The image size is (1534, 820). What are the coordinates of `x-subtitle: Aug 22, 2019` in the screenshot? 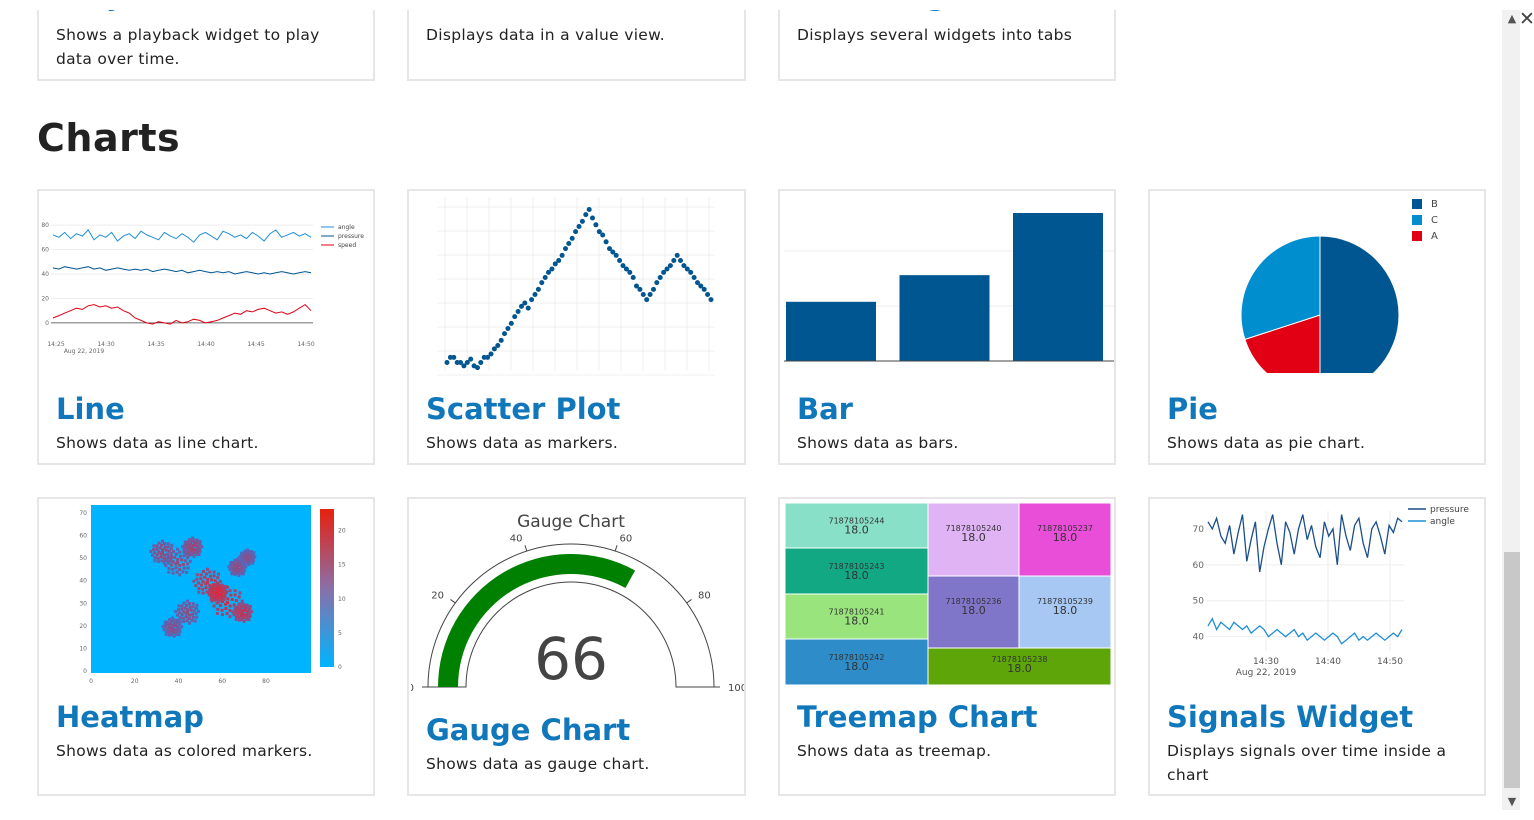 It's located at (1266, 673).